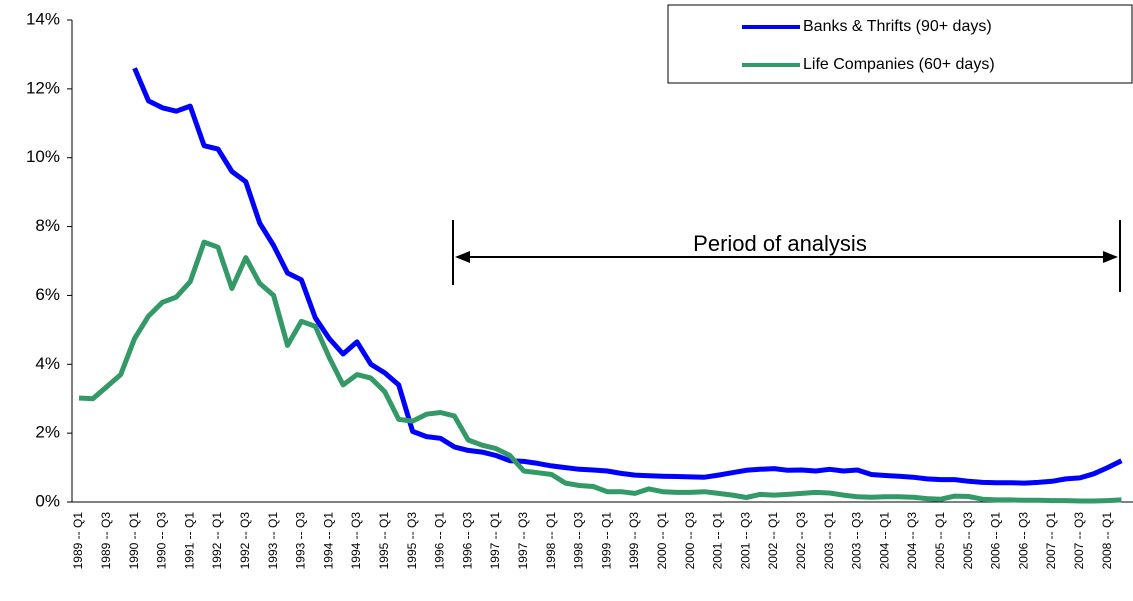 The width and height of the screenshot is (1133, 601). What do you see at coordinates (897, 26) in the screenshot?
I see `legend-label: Banks & Thrifts (90+ days)` at bounding box center [897, 26].